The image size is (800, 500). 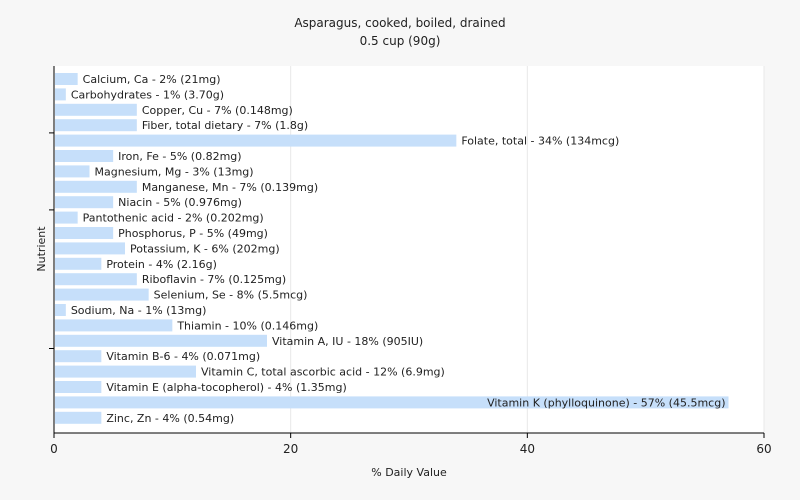 What do you see at coordinates (231, 295) in the screenshot?
I see `bar-label: Selenium, Se - 8% (5.5mcg)` at bounding box center [231, 295].